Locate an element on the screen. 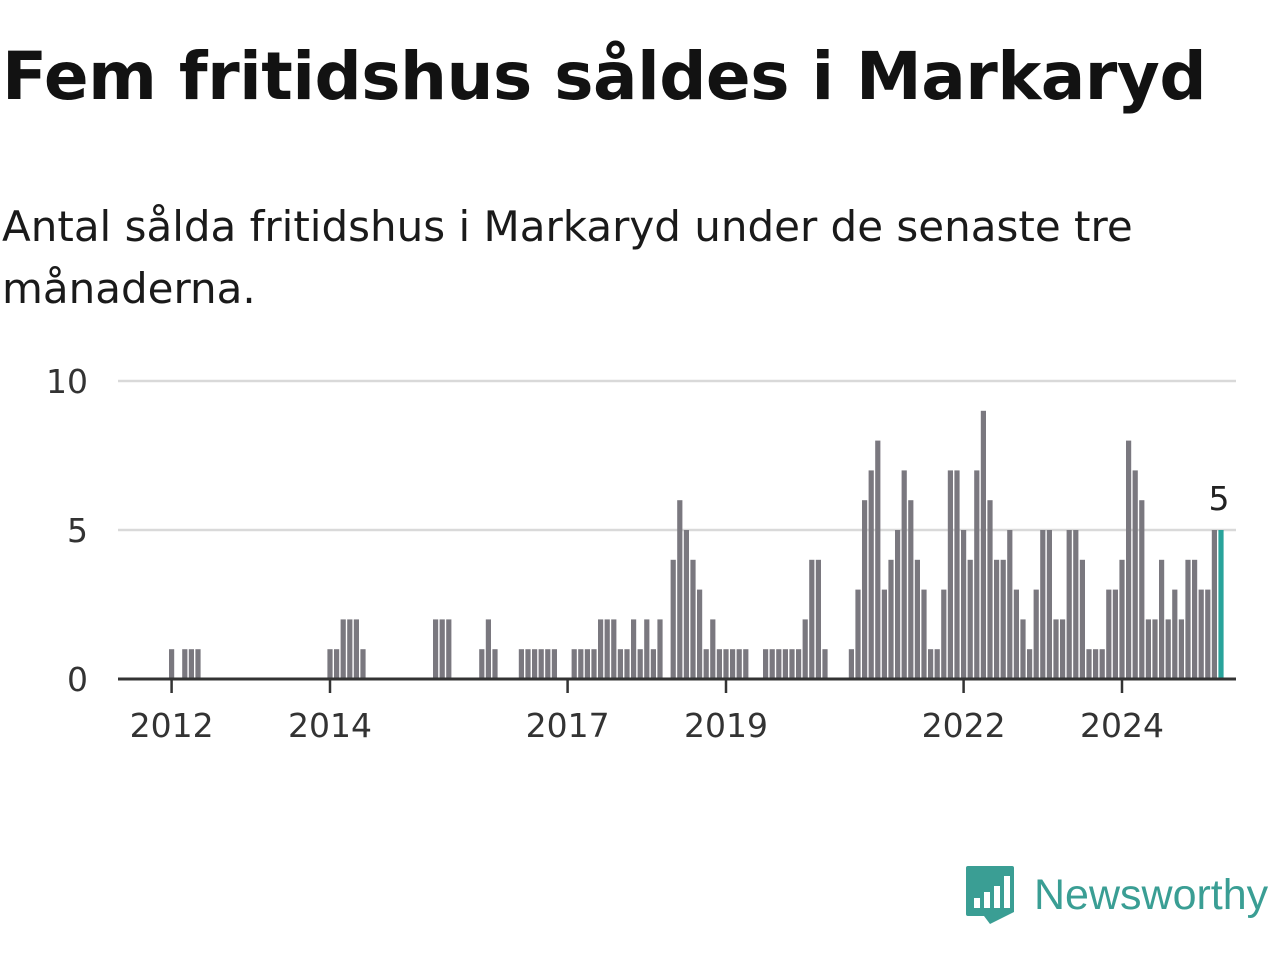 The height and width of the screenshot is (960, 1280). y-axis: 0 5 10 is located at coordinates (67, 530).